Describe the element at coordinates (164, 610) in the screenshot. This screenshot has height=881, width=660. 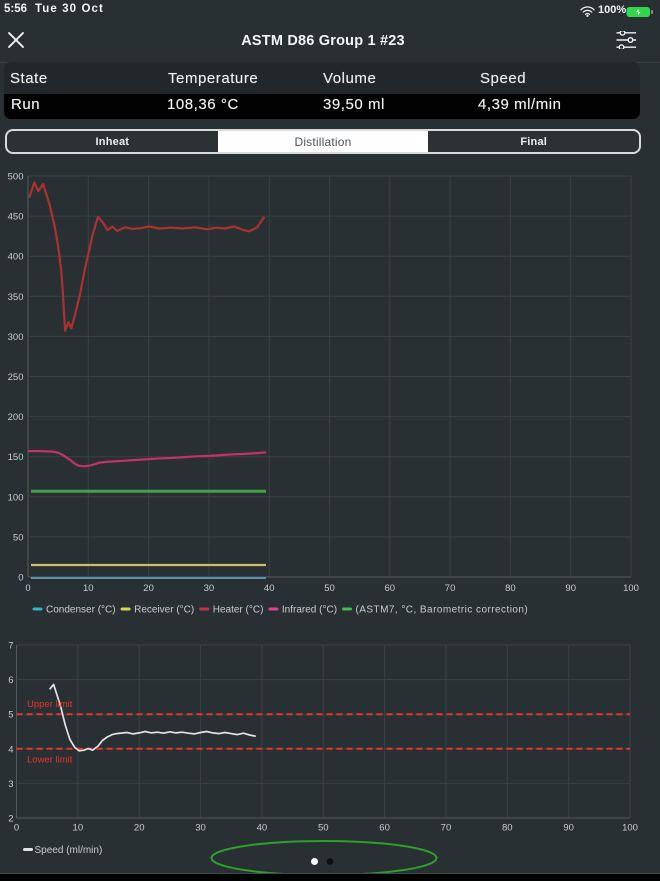
I see `svg-text: Receiver (°C)` at that location.